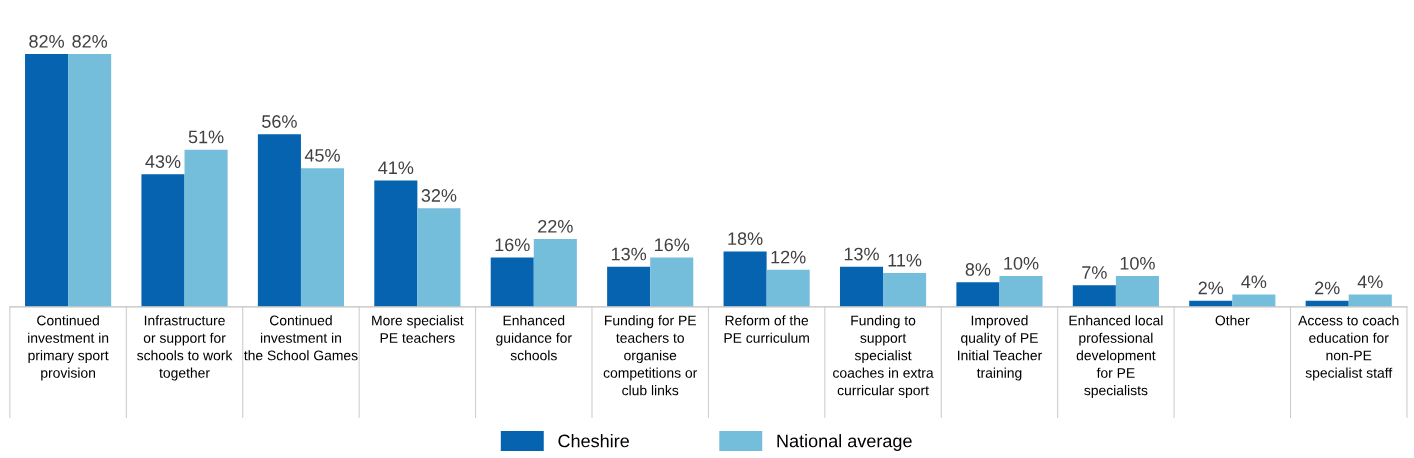 Image resolution: width=1414 pixels, height=458 pixels. What do you see at coordinates (68, 348) in the screenshot?
I see `x-tick-label: Continued investment in primary sport provision` at bounding box center [68, 348].